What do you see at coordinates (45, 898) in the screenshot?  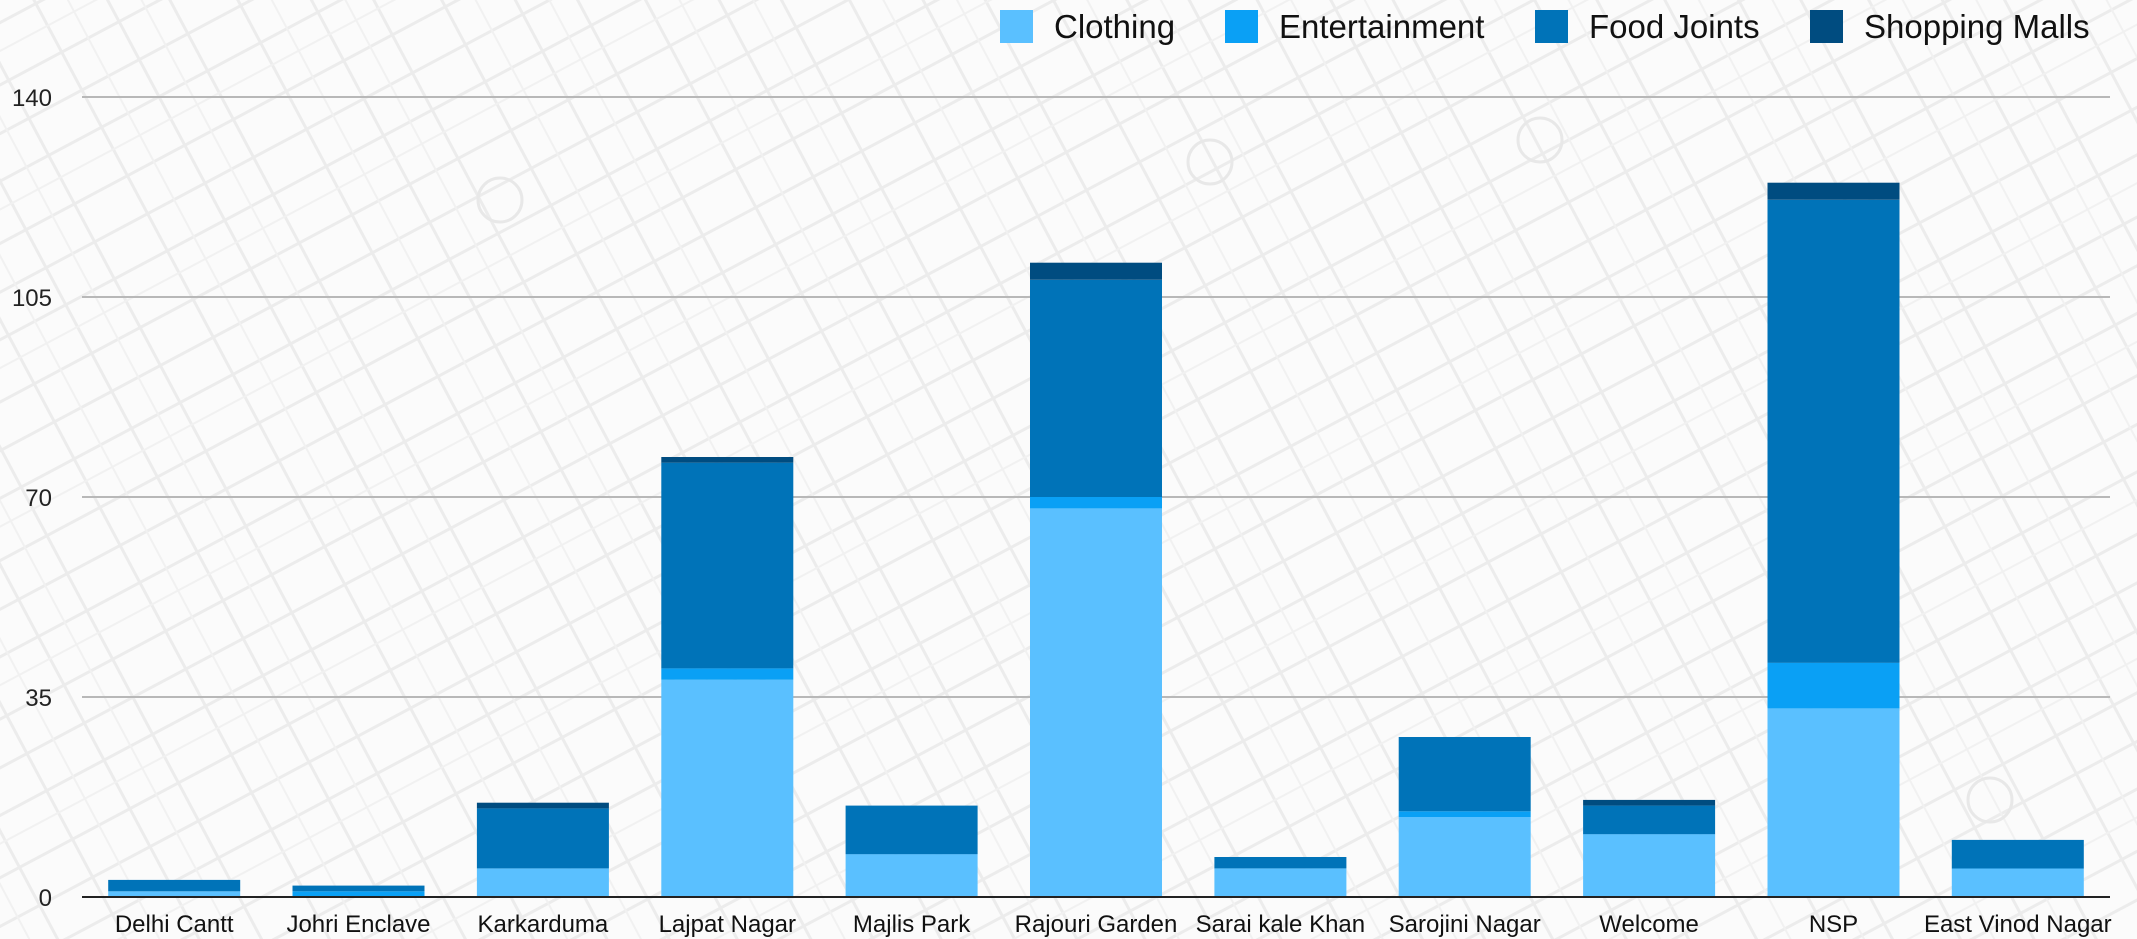 I see `y-tick-label: 0` at bounding box center [45, 898].